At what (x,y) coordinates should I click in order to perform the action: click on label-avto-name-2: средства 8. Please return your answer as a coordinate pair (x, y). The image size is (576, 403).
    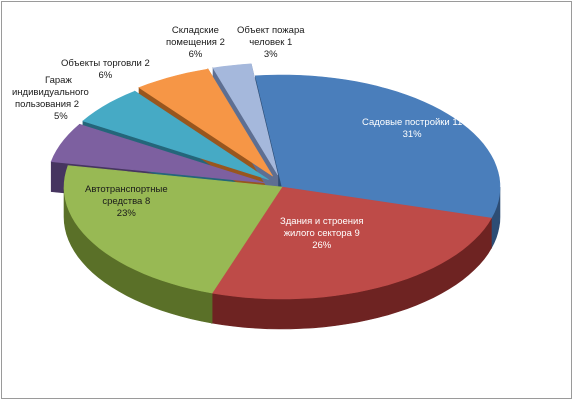
    Looking at the image, I should click on (126, 201).